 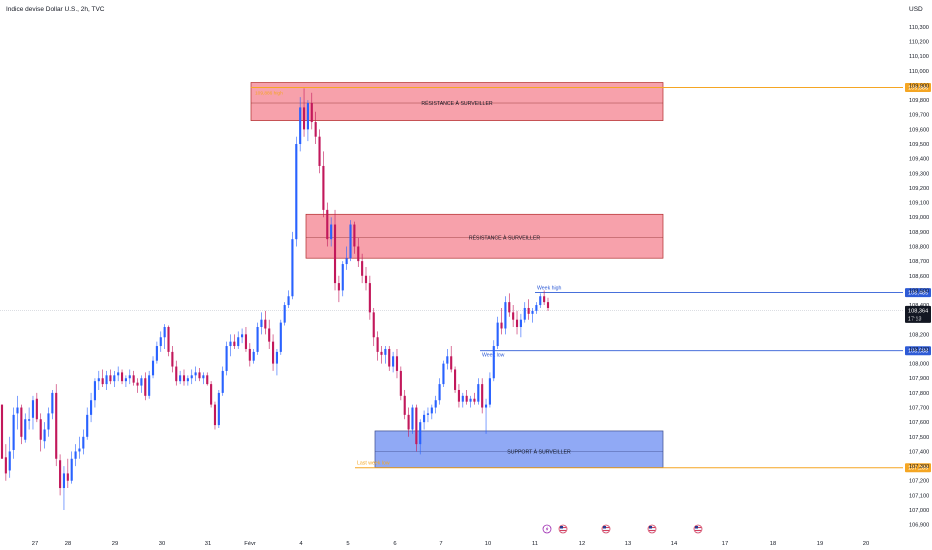 What do you see at coordinates (919, 526) in the screenshot?
I see `price-tick-label: 106,900` at bounding box center [919, 526].